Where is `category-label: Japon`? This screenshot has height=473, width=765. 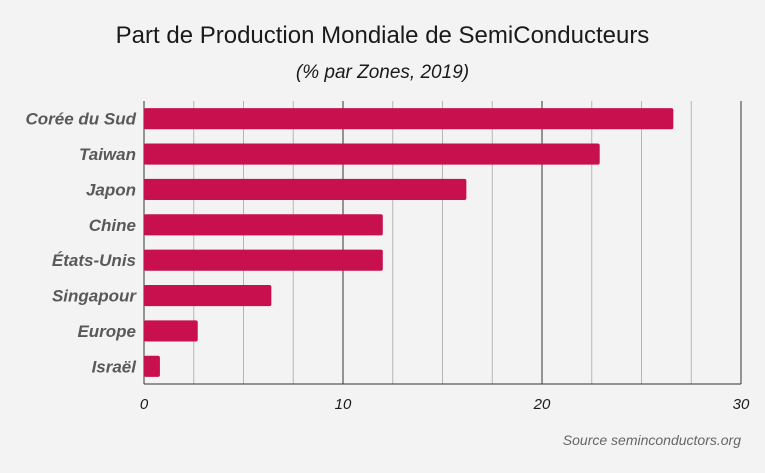
category-label: Japon is located at coordinates (111, 189).